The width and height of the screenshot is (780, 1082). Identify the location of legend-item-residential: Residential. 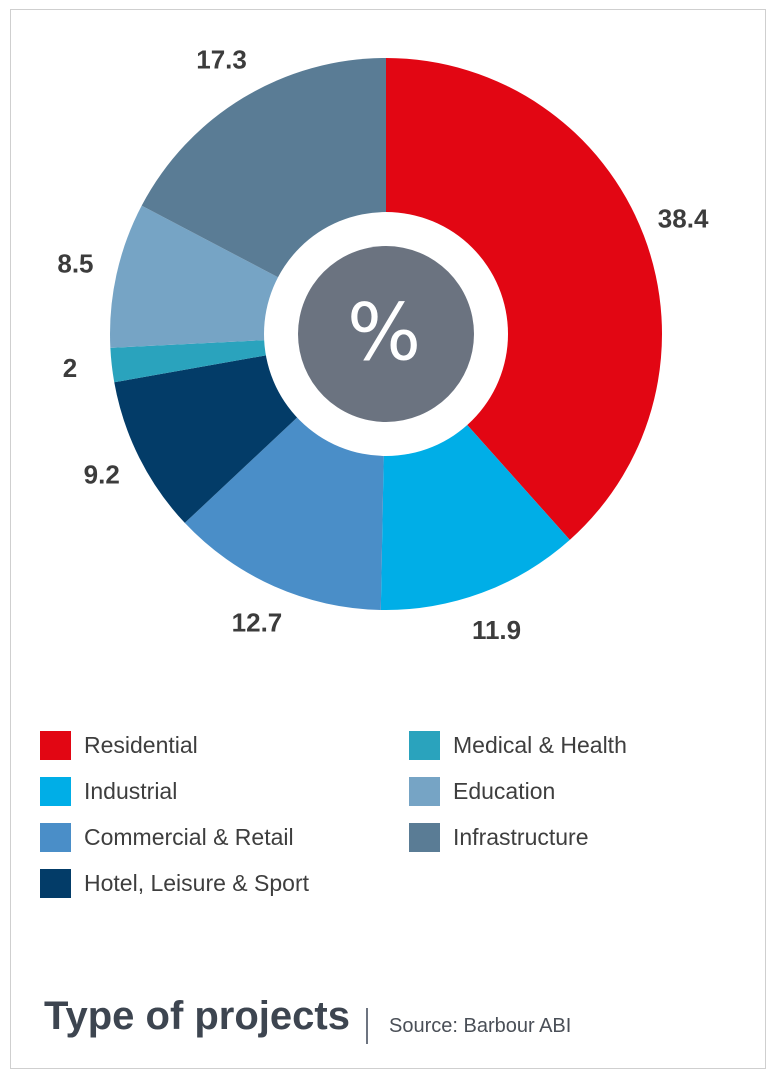
(119, 745).